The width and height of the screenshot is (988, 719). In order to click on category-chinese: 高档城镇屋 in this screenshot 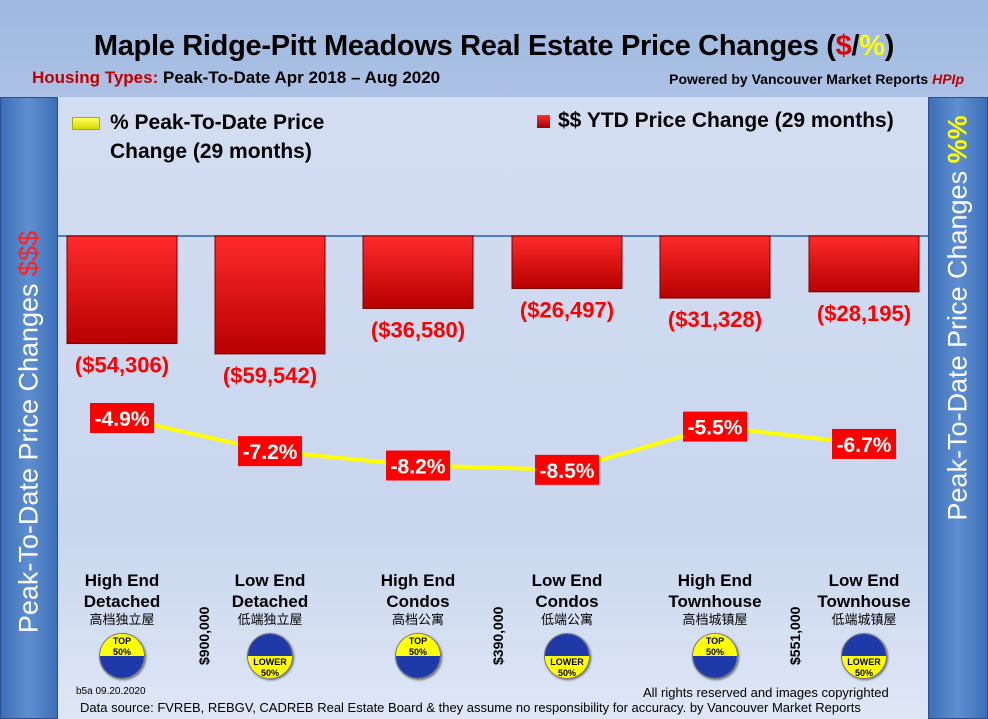, I will do `click(715, 619)`.